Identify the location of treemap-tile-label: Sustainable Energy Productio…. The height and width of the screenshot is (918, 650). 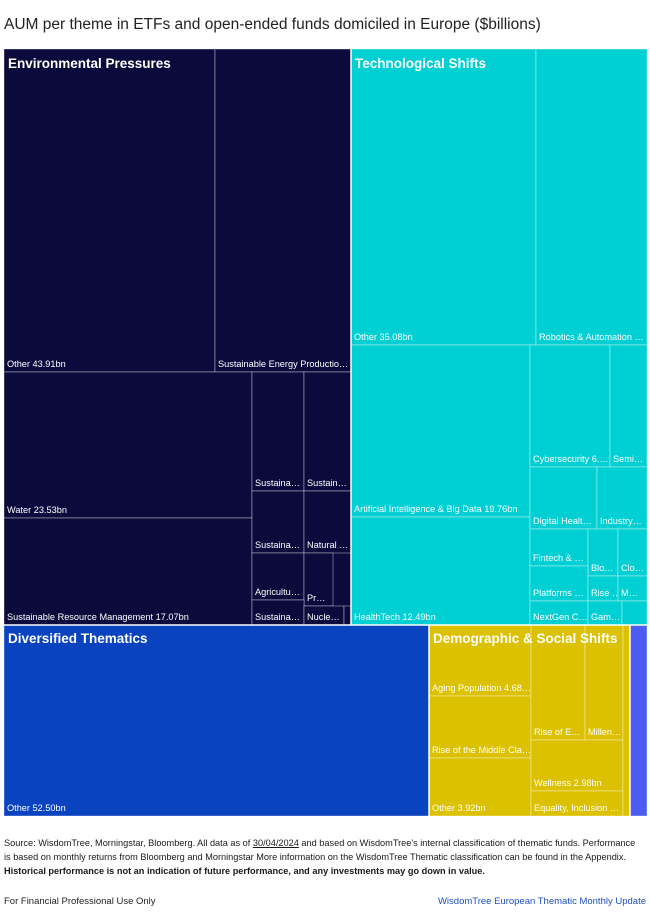
(283, 364).